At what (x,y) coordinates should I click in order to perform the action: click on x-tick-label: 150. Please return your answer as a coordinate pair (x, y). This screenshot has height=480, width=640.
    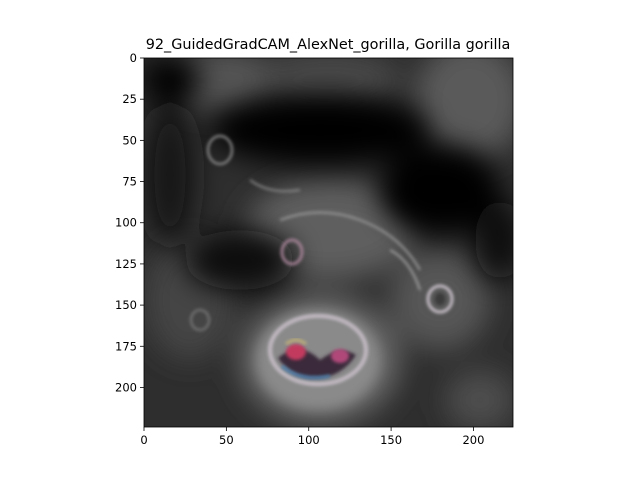
    Looking at the image, I should click on (391, 440).